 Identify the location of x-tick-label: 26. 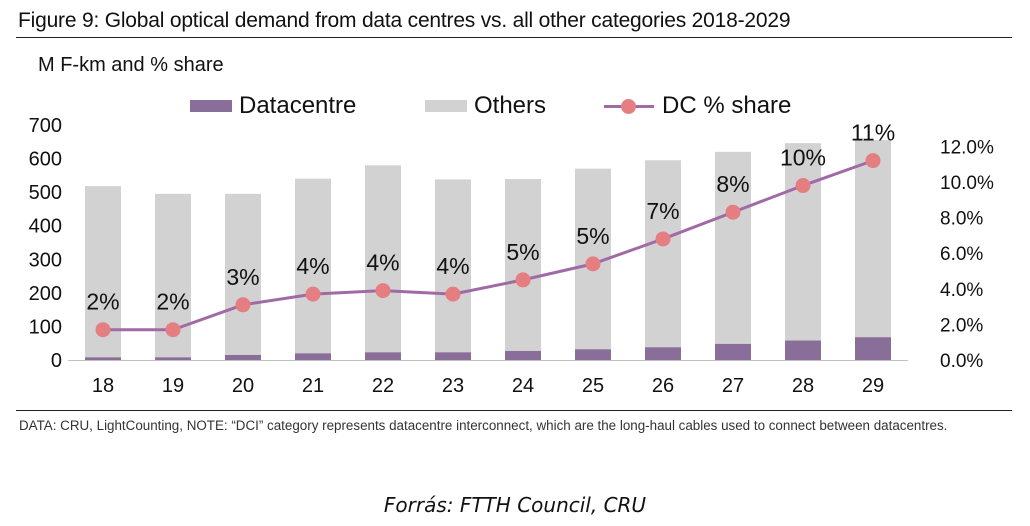
(663, 386).